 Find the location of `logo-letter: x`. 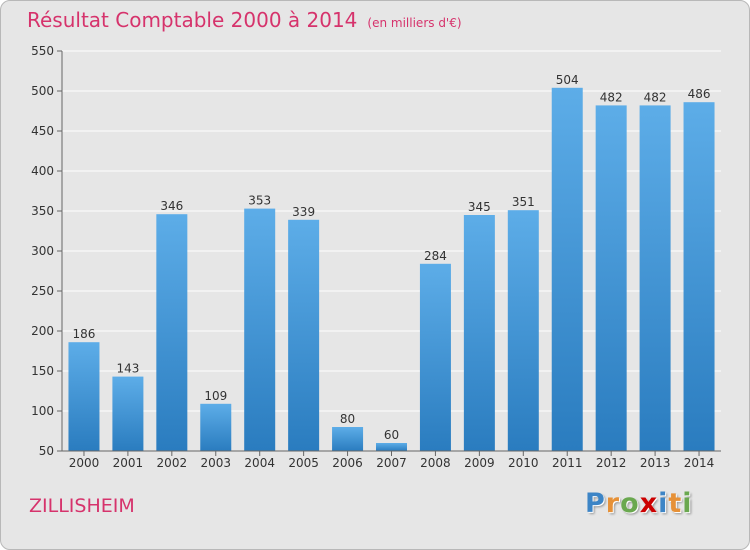

logo-letter: x is located at coordinates (649, 503).